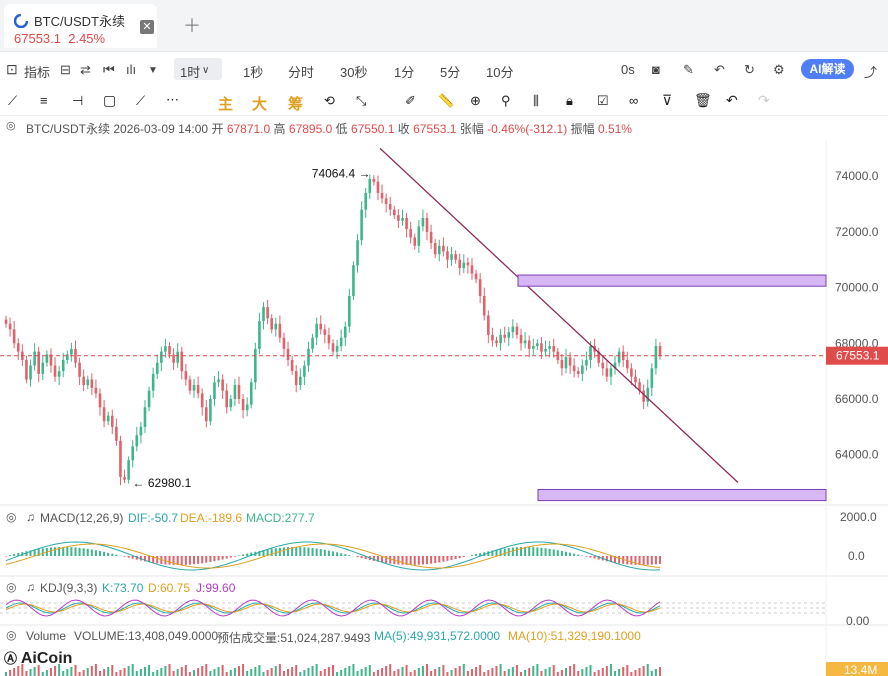 Image resolution: width=888 pixels, height=676 pixels. I want to click on lock-icon: 🔒︎, so click(569, 100).